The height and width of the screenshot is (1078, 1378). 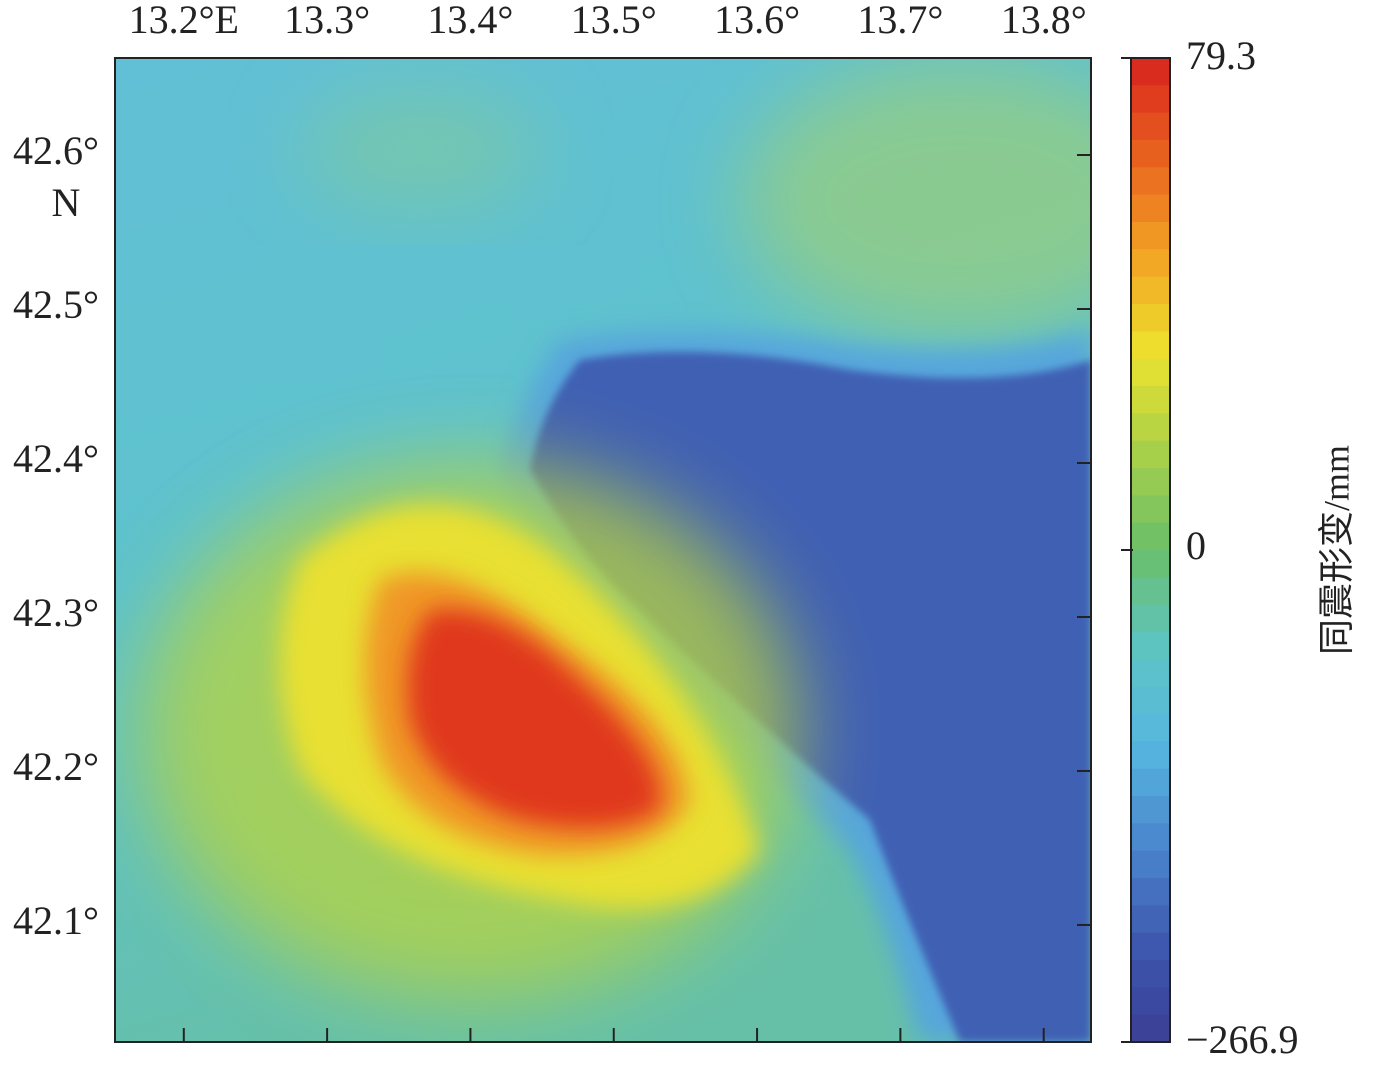 I want to click on x-tick-label: 13.8°, so click(x=1044, y=21).